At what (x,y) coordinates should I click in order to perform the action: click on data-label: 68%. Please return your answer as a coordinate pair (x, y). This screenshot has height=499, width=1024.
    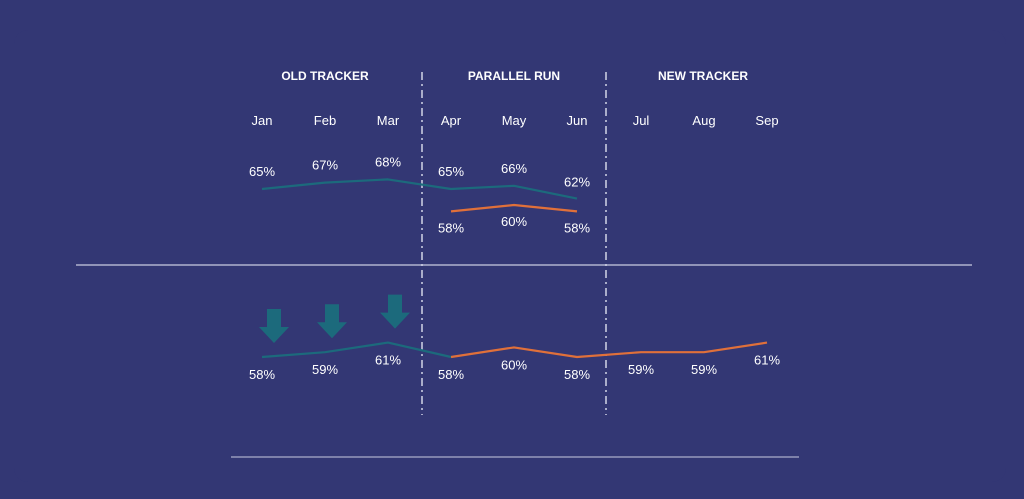
    Looking at the image, I should click on (388, 161).